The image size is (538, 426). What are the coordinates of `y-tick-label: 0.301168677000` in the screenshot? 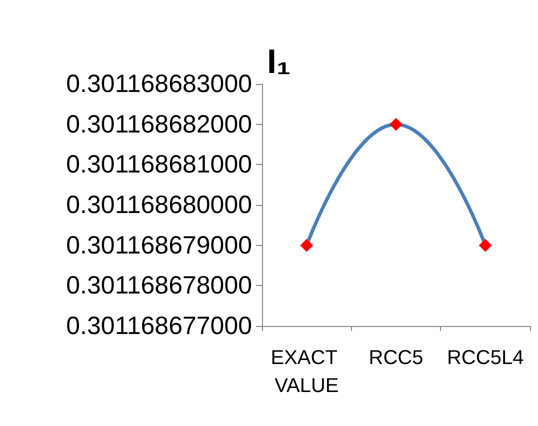 It's located at (159, 326).